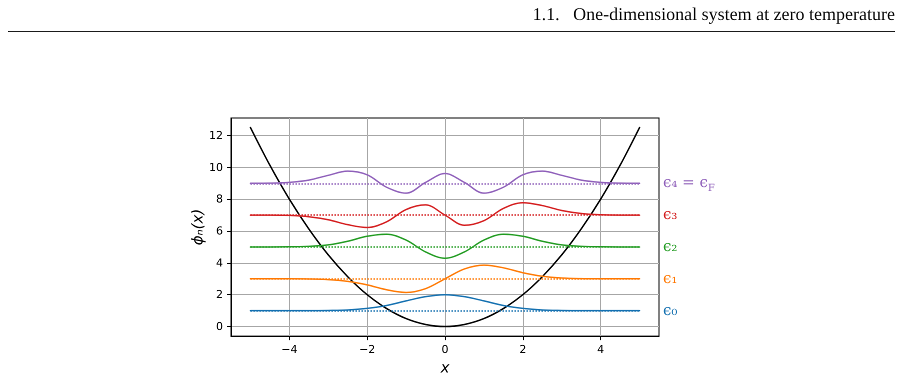  What do you see at coordinates (289, 349) in the screenshot?
I see `x-tick-label: −4` at bounding box center [289, 349].